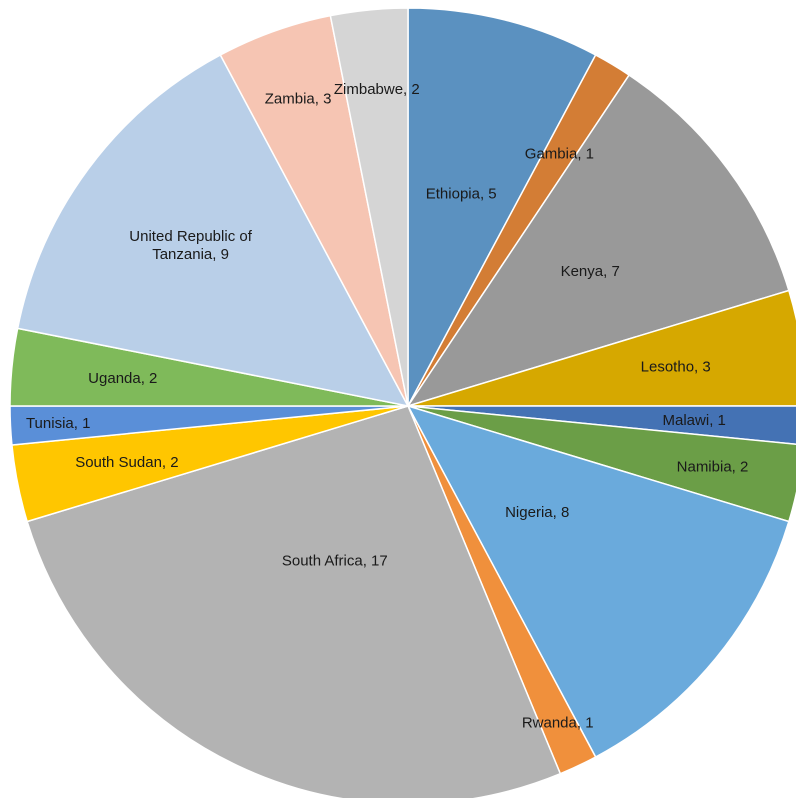 This screenshot has width=796, height=798. Describe the element at coordinates (377, 89) in the screenshot. I see `slice-label-zimbabwe: Zimbabwe, 2` at that location.